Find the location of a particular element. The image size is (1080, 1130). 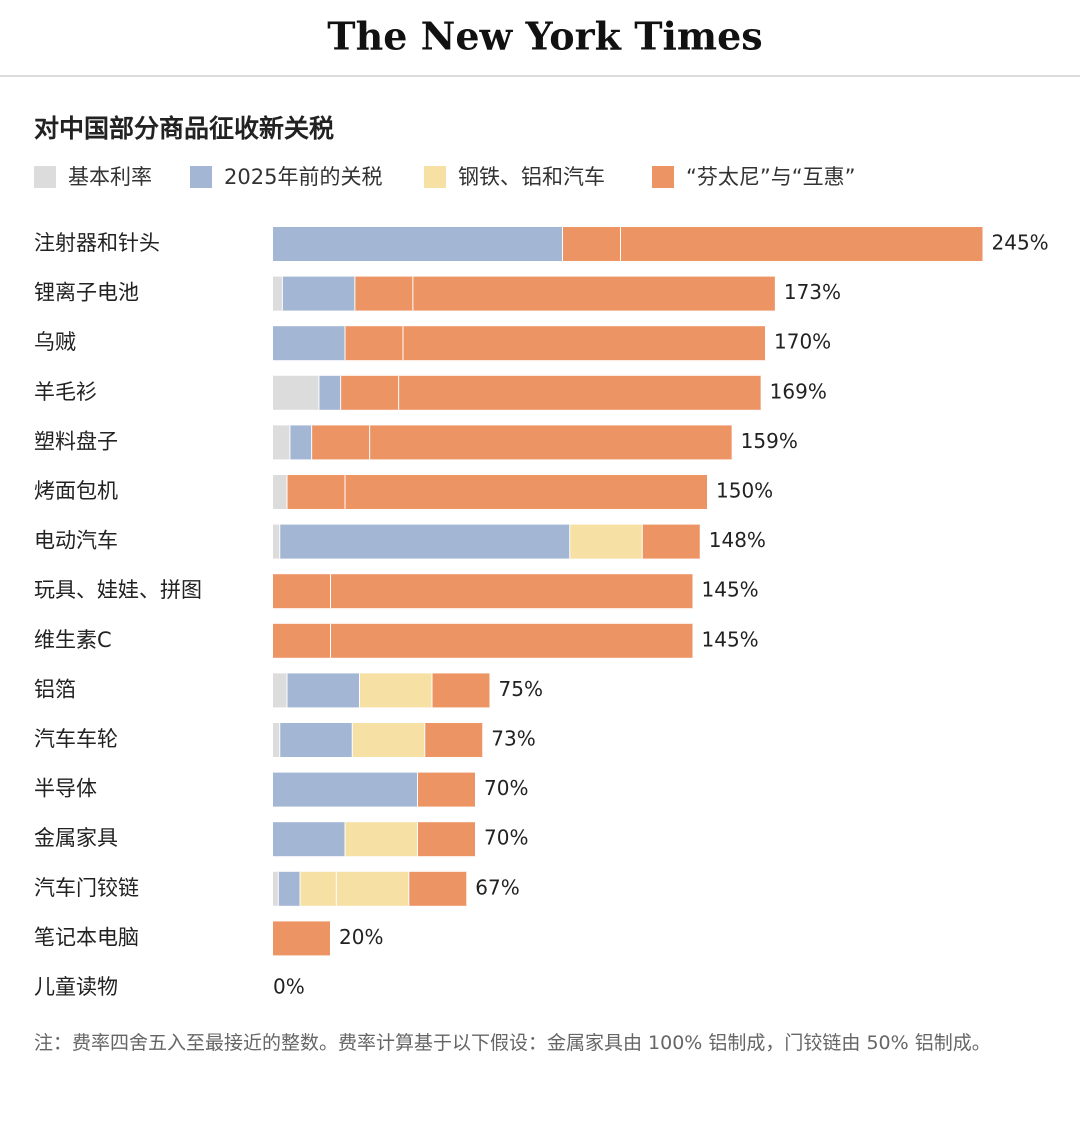

total-label: 169% is located at coordinates (798, 391).